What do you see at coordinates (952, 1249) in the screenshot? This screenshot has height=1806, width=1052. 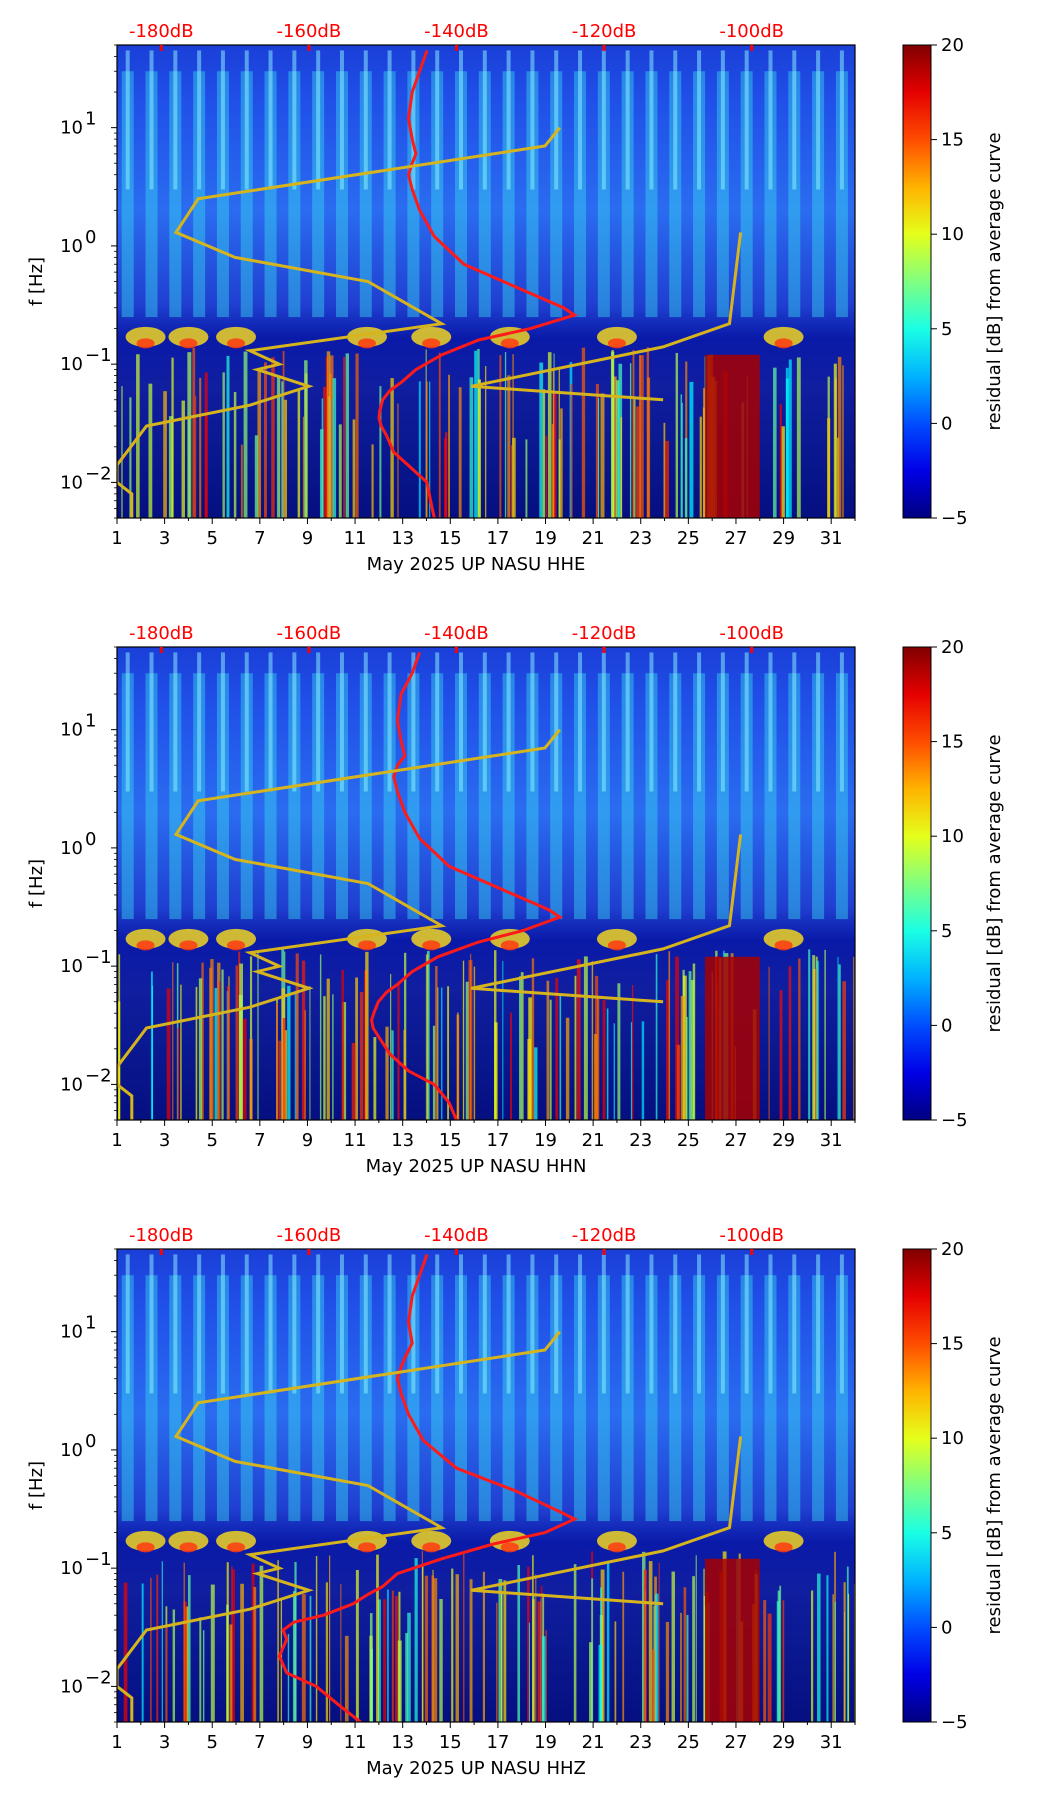 I see `colorbar-tick-label: 20` at bounding box center [952, 1249].